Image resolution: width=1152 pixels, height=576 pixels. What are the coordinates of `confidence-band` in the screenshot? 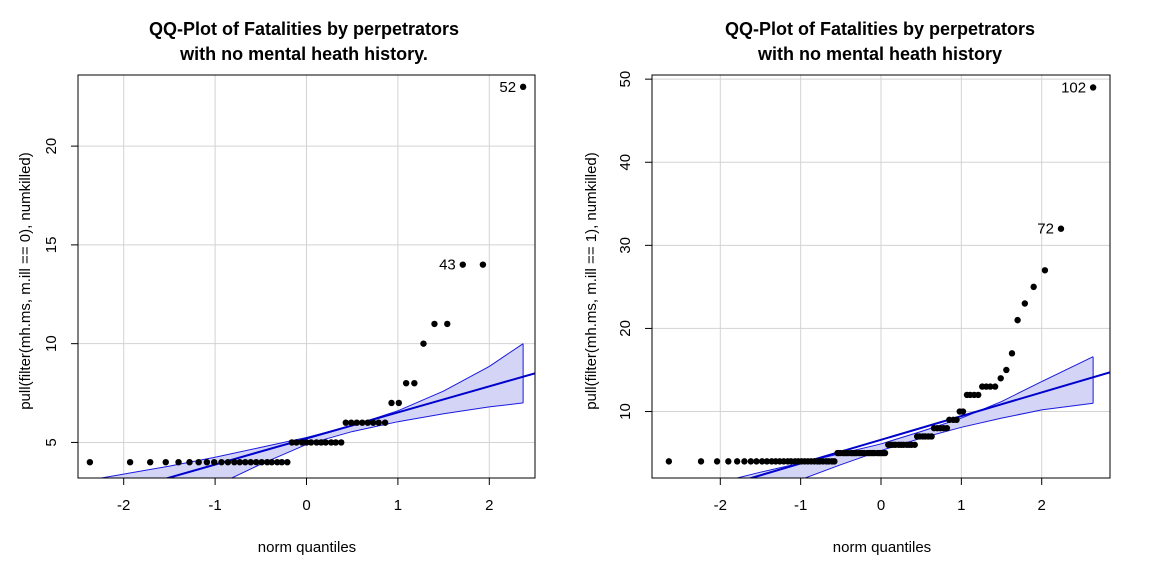 It's located at (312, 410).